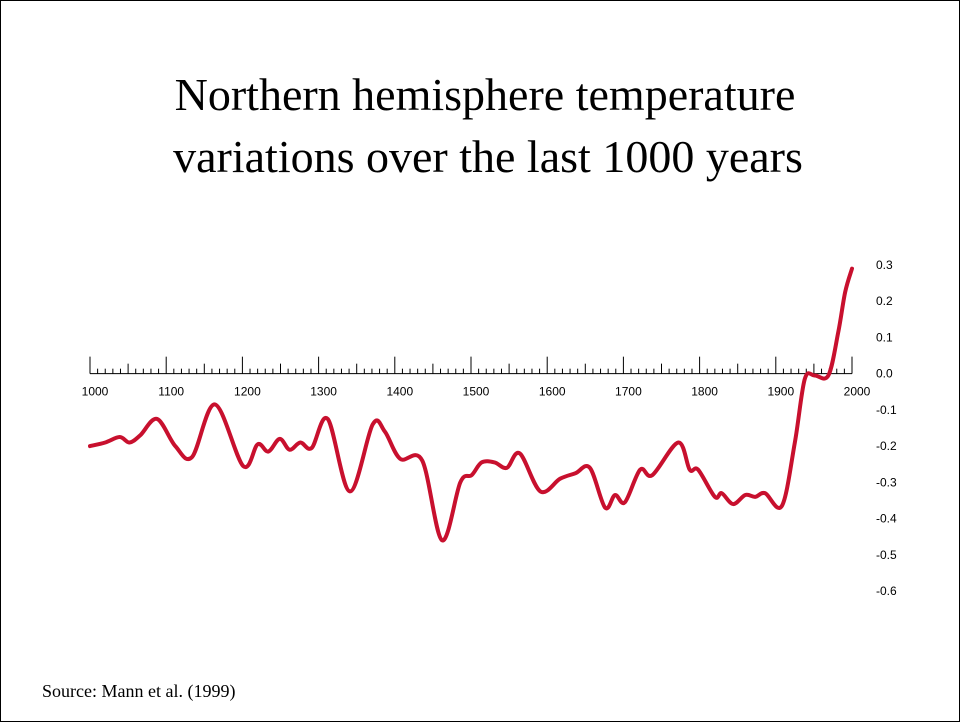 The height and width of the screenshot is (722, 960). What do you see at coordinates (628, 392) in the screenshot?
I see `x-tick-label: 1700` at bounding box center [628, 392].